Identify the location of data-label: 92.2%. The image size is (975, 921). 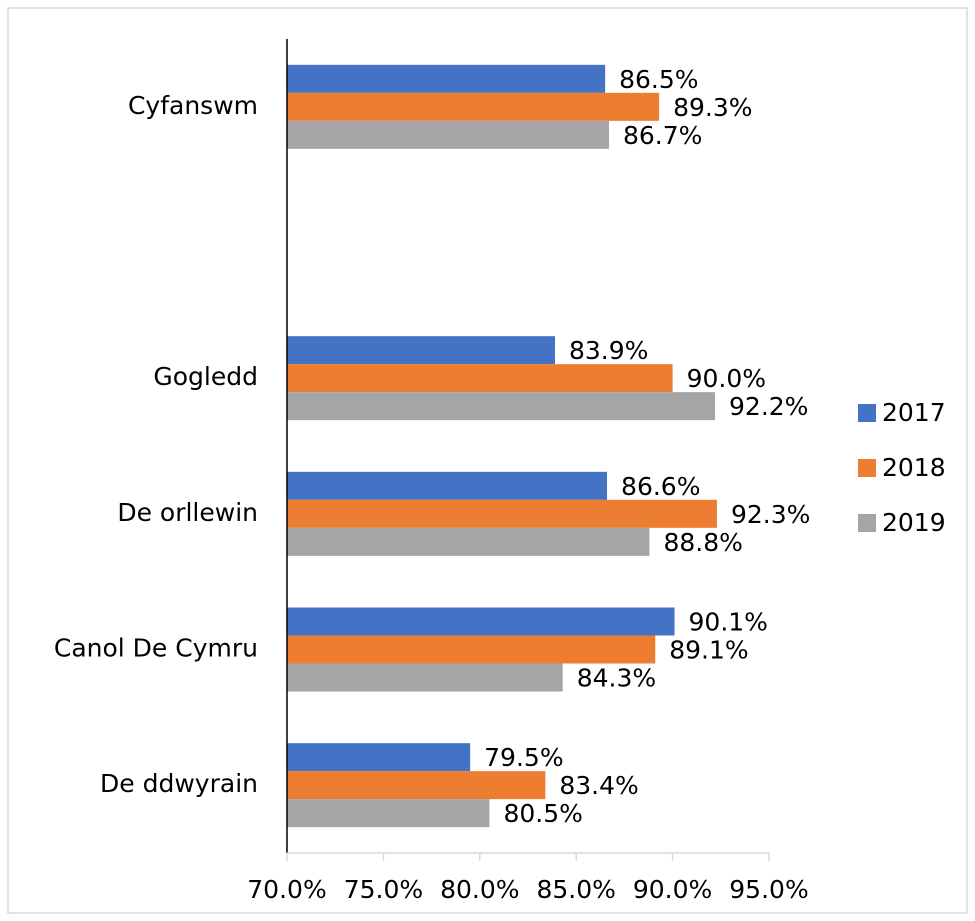
(768, 406).